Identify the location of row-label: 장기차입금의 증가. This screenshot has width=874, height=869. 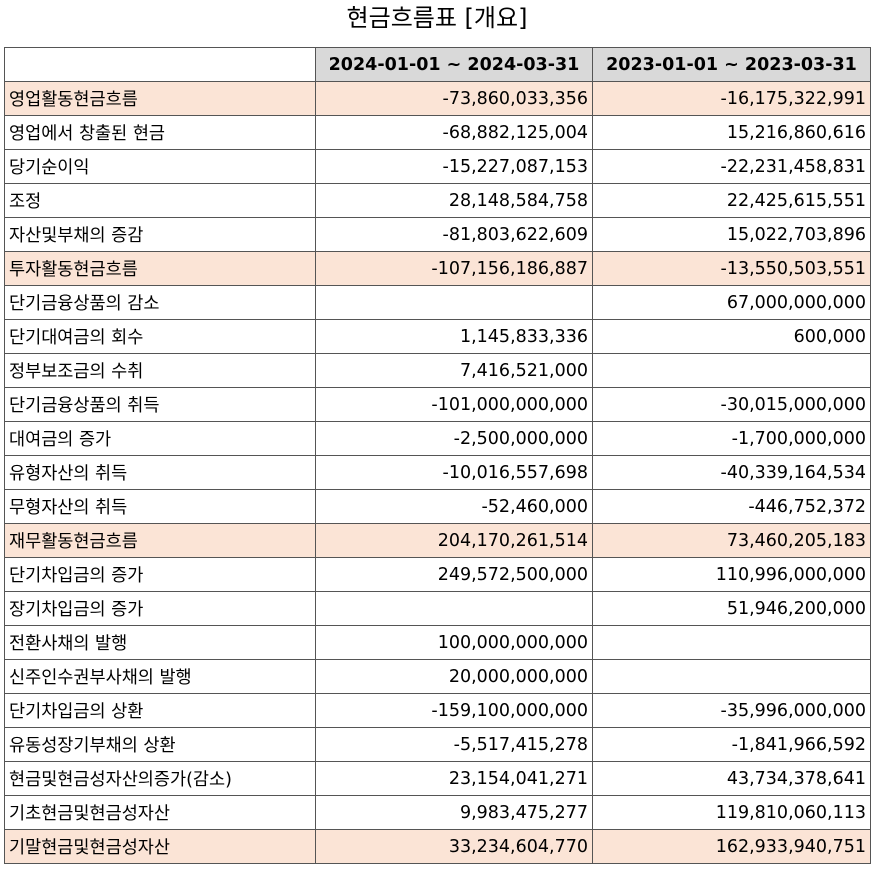
(160, 608).